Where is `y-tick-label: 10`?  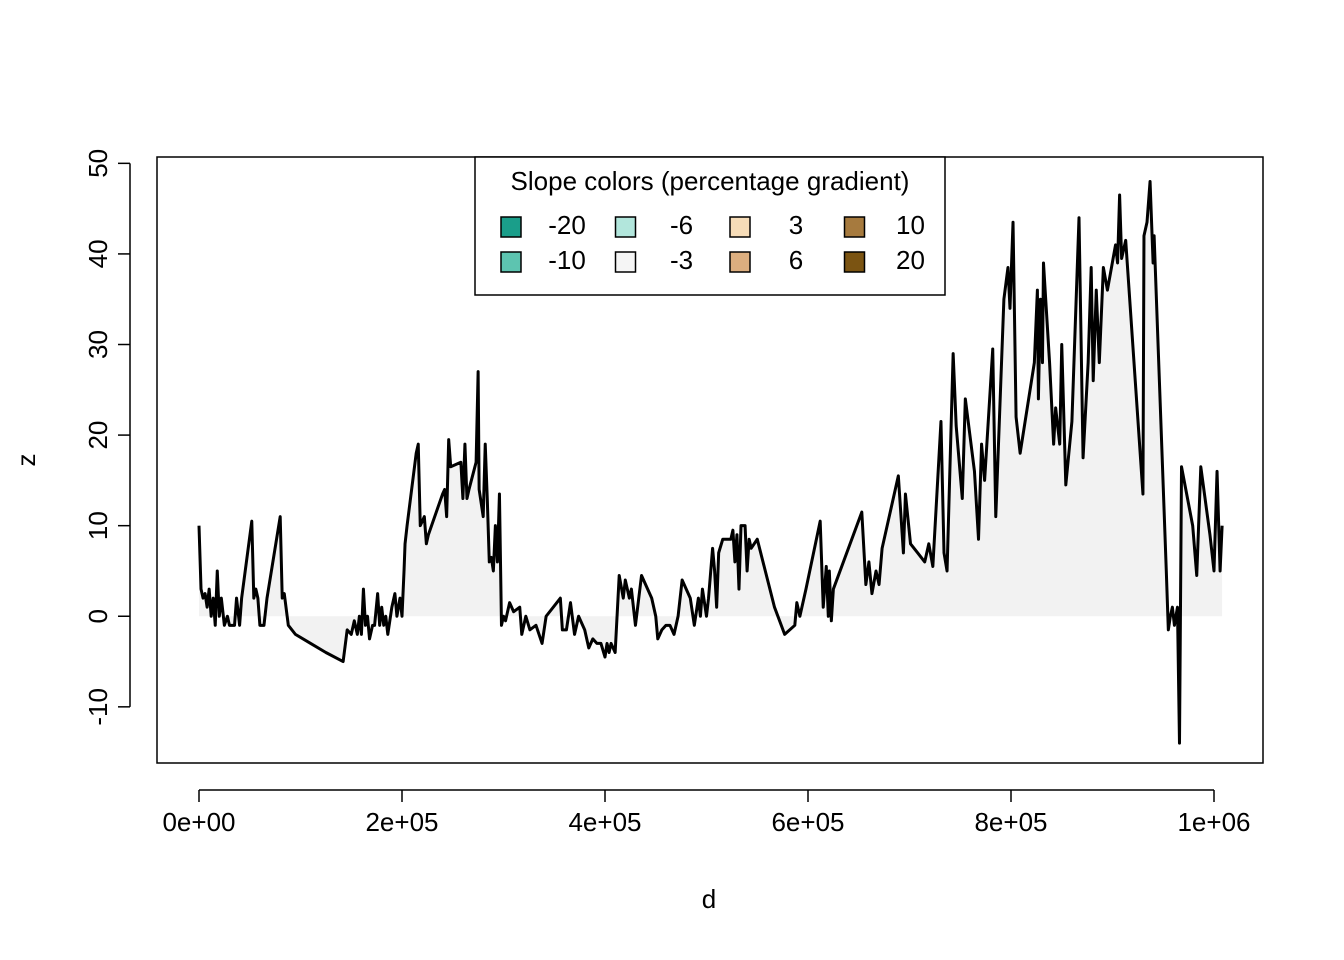
y-tick-label: 10 is located at coordinates (98, 525).